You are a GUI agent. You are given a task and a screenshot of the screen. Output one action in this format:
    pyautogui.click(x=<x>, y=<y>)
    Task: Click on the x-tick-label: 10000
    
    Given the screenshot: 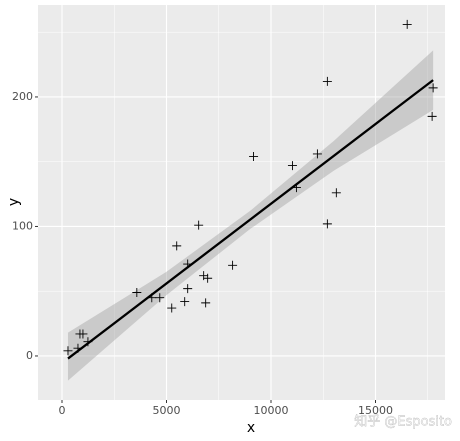 What is the action you would take?
    pyautogui.click(x=271, y=410)
    